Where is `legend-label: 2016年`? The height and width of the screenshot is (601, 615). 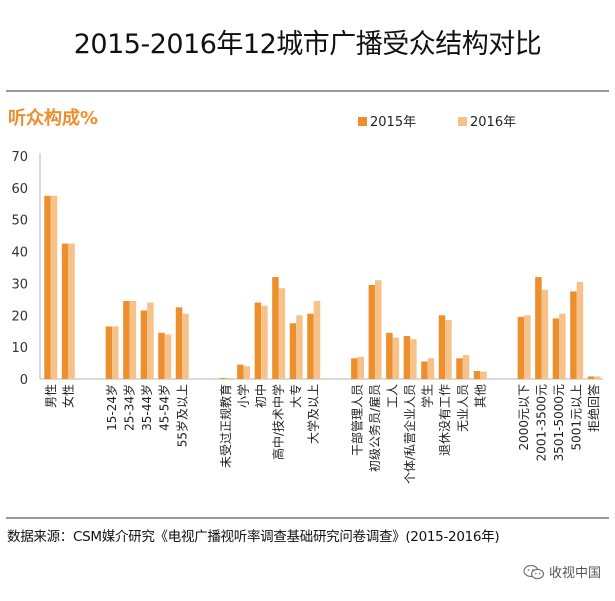
legend-label: 2016年 is located at coordinates (493, 122).